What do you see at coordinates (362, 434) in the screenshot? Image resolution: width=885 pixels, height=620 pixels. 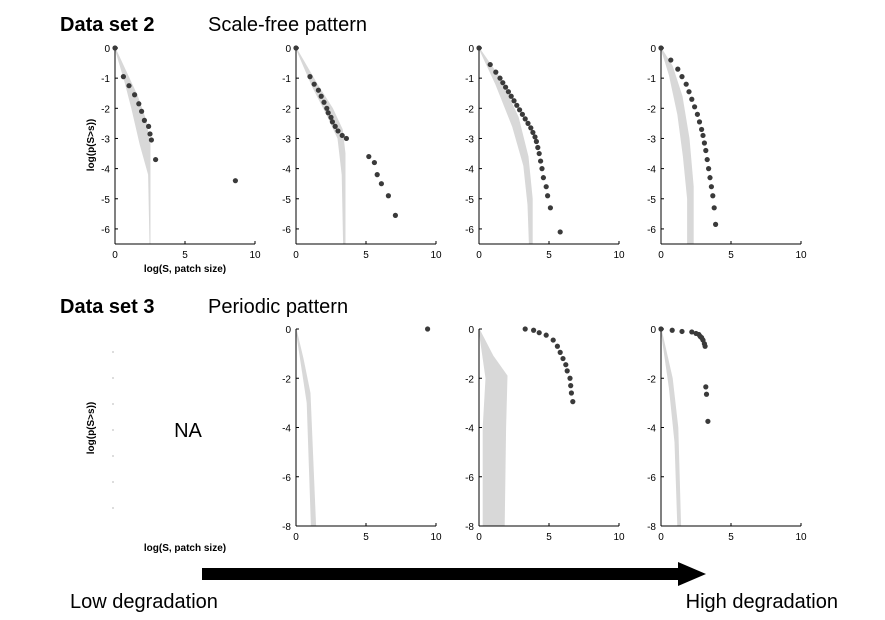 I see `panel-r2p2: 0-2-4-6-80 5 10` at bounding box center [362, 434].